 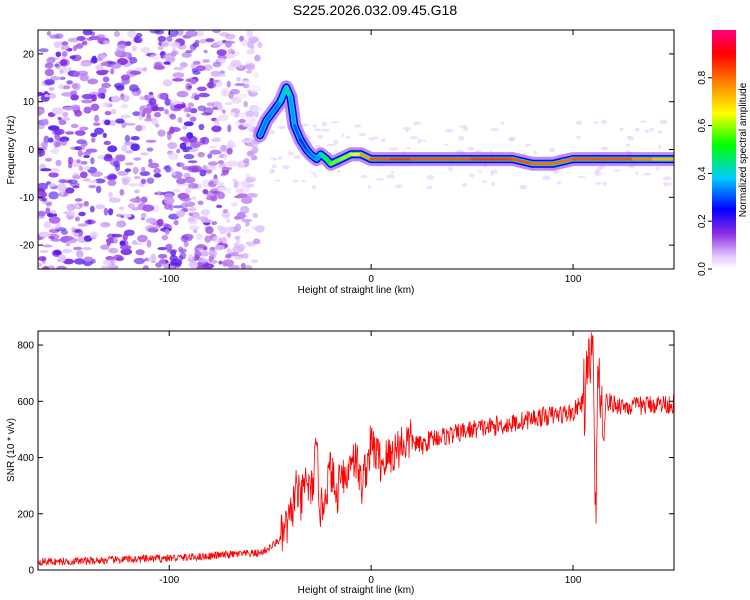 What do you see at coordinates (25, 402) in the screenshot?
I see `y-tick-label: 600` at bounding box center [25, 402].